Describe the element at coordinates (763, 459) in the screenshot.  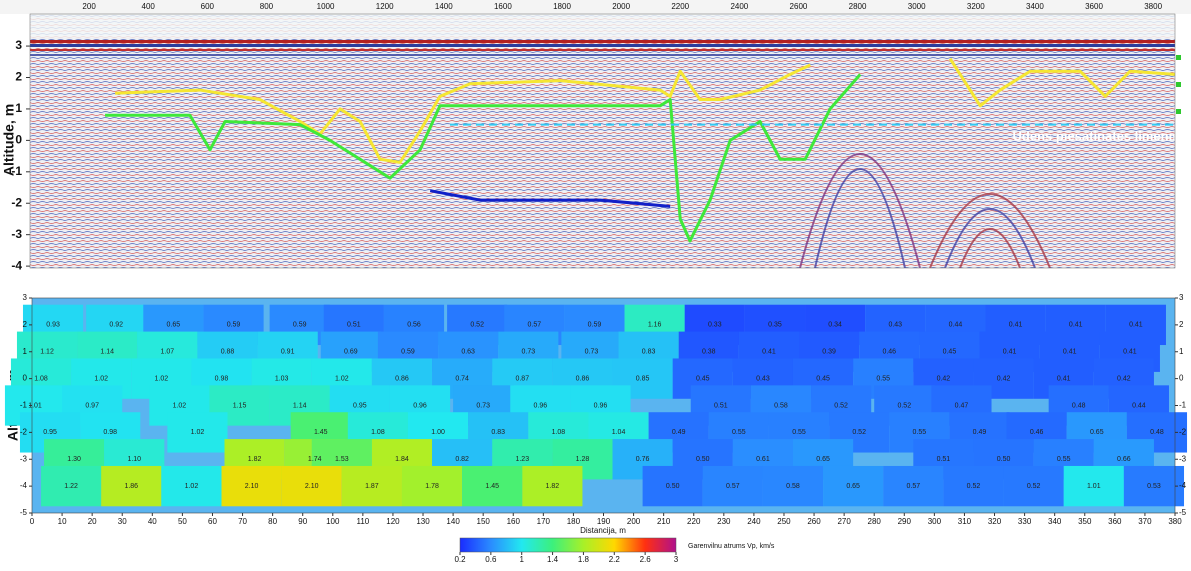
I see `value-label: 0.61` at that location.